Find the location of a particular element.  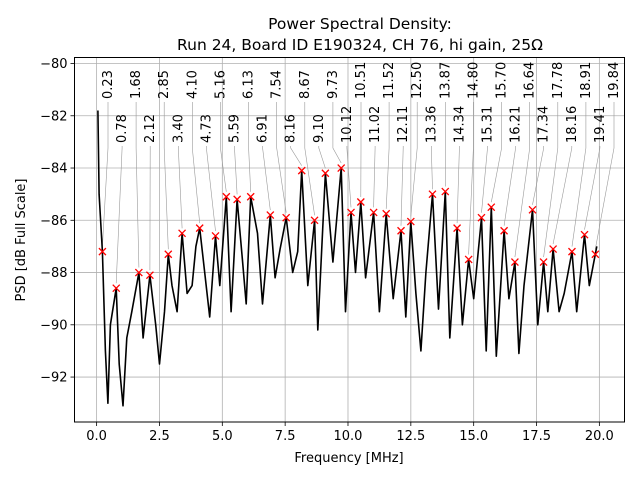

x-tick-label: 5.0 is located at coordinates (222, 436).